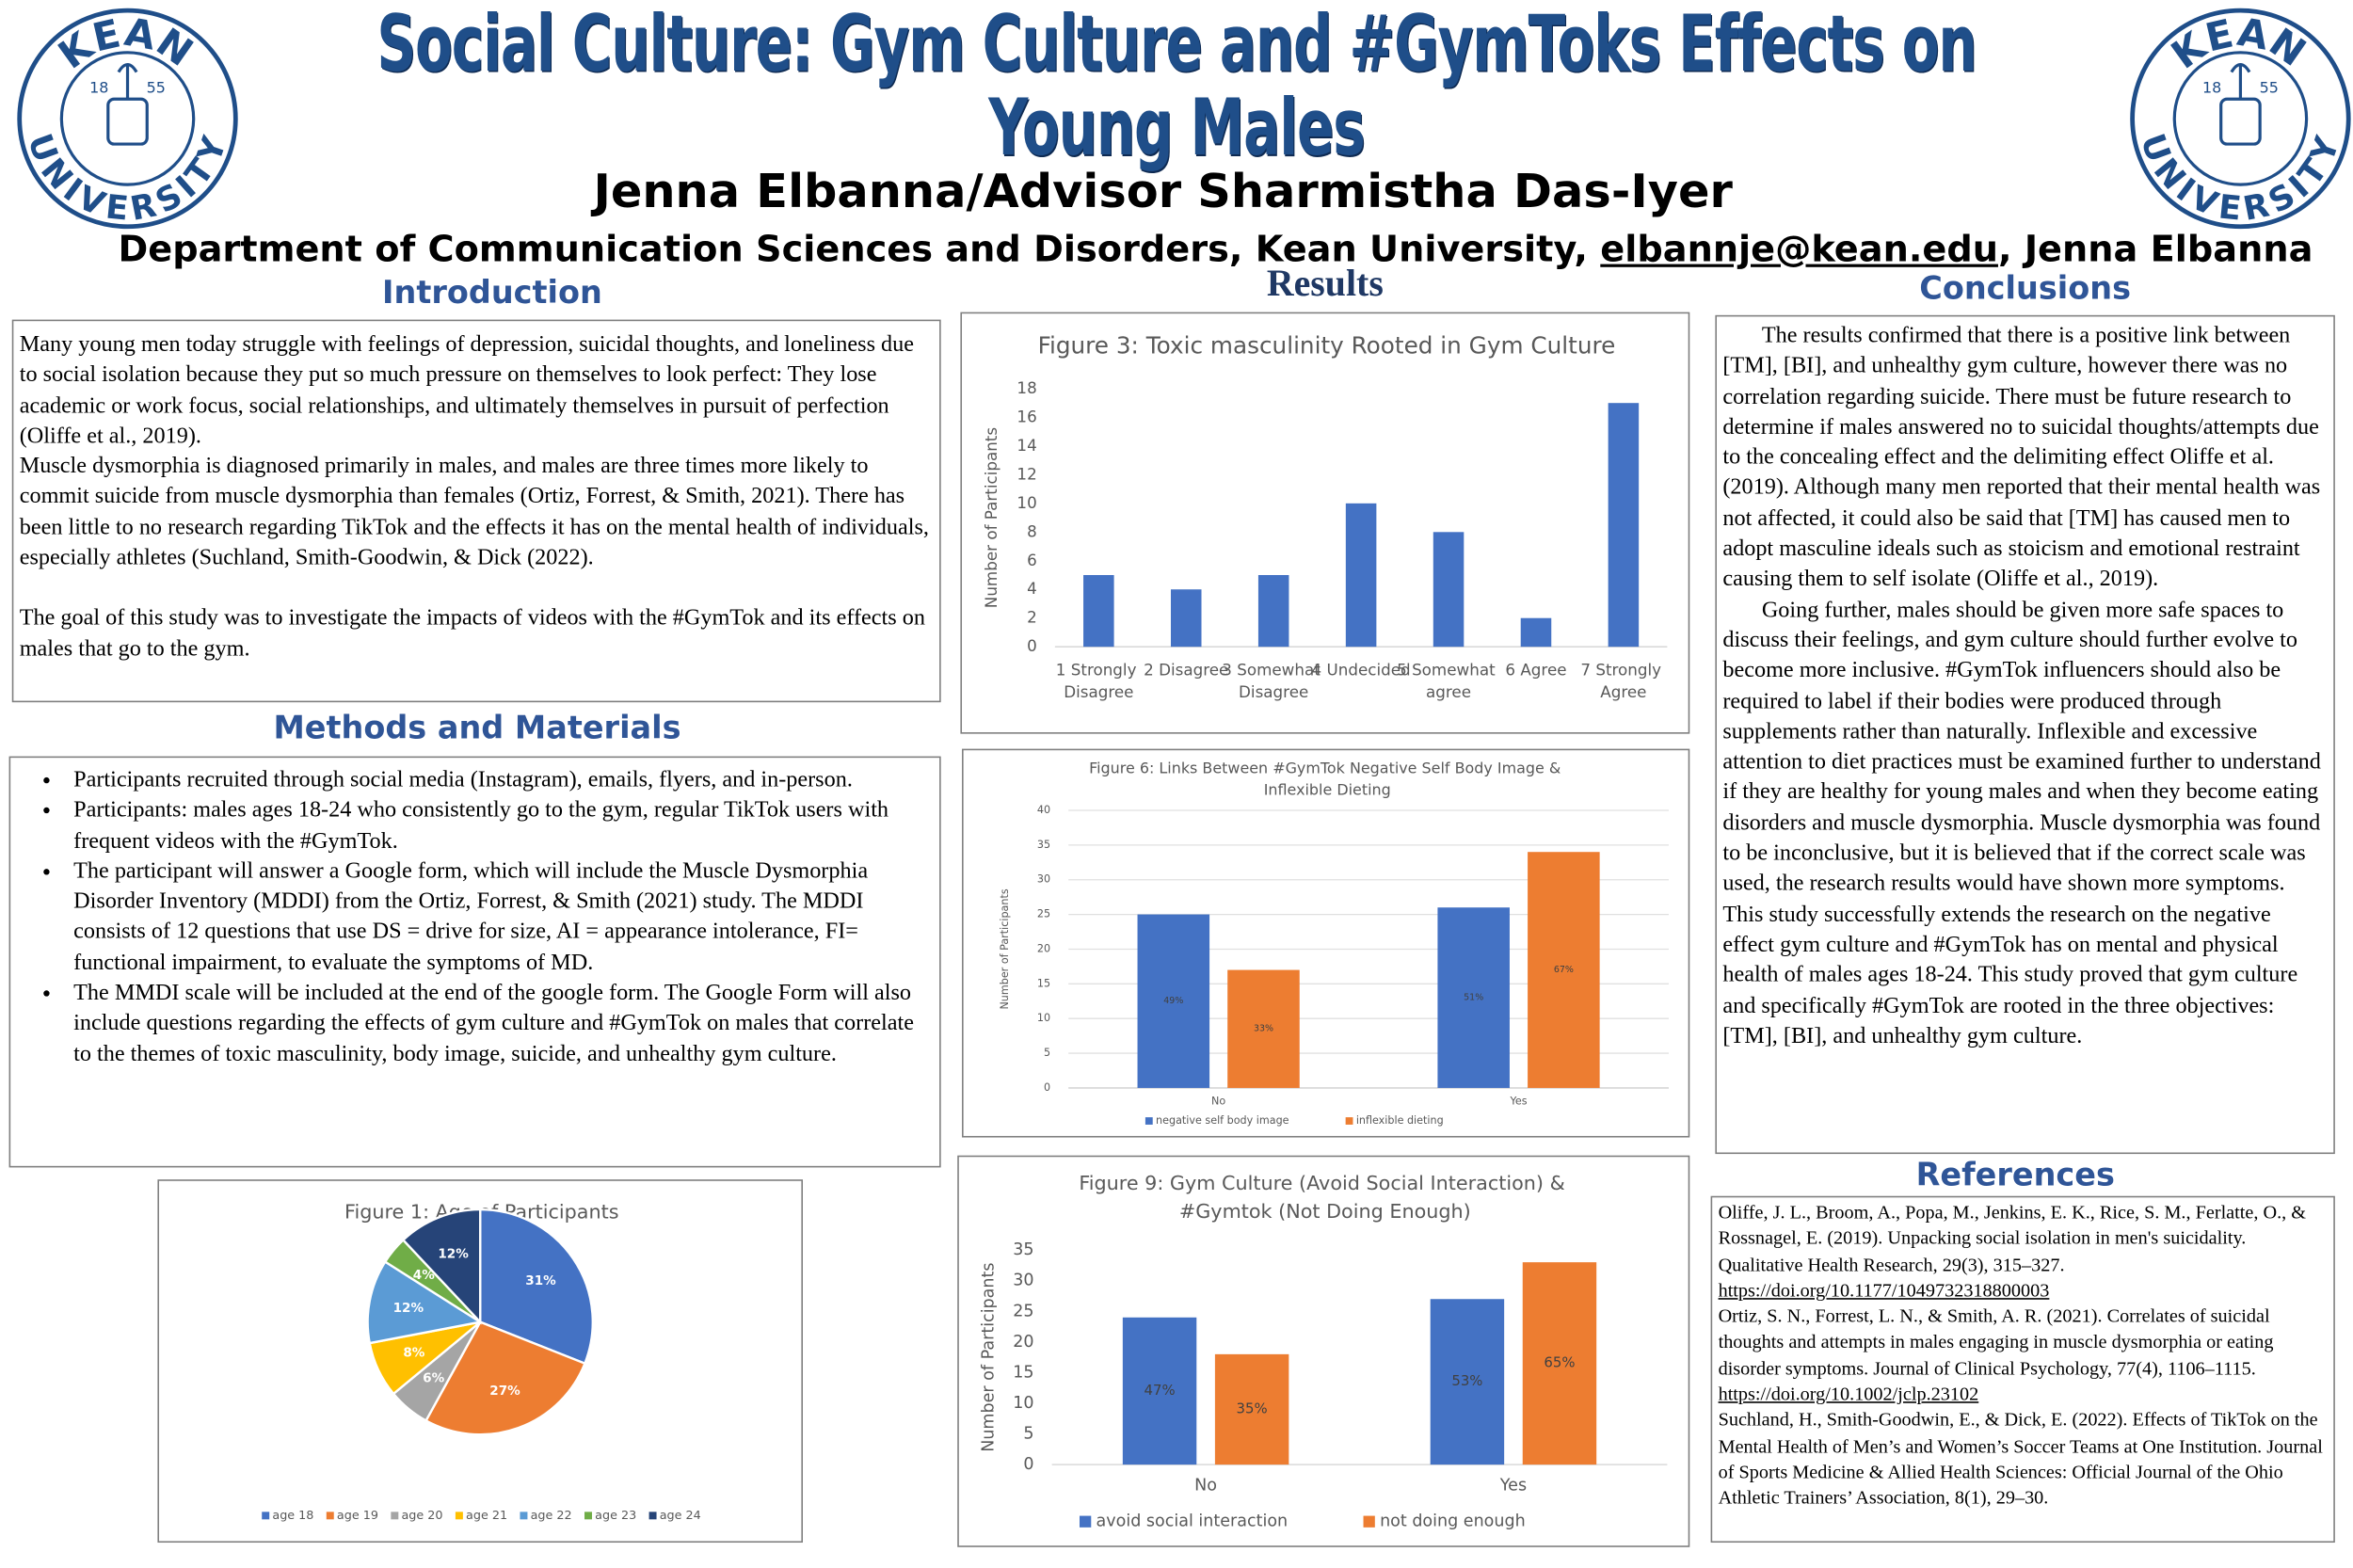 The height and width of the screenshot is (1568, 2353). I want to click on section-heading: Results, so click(1325, 284).